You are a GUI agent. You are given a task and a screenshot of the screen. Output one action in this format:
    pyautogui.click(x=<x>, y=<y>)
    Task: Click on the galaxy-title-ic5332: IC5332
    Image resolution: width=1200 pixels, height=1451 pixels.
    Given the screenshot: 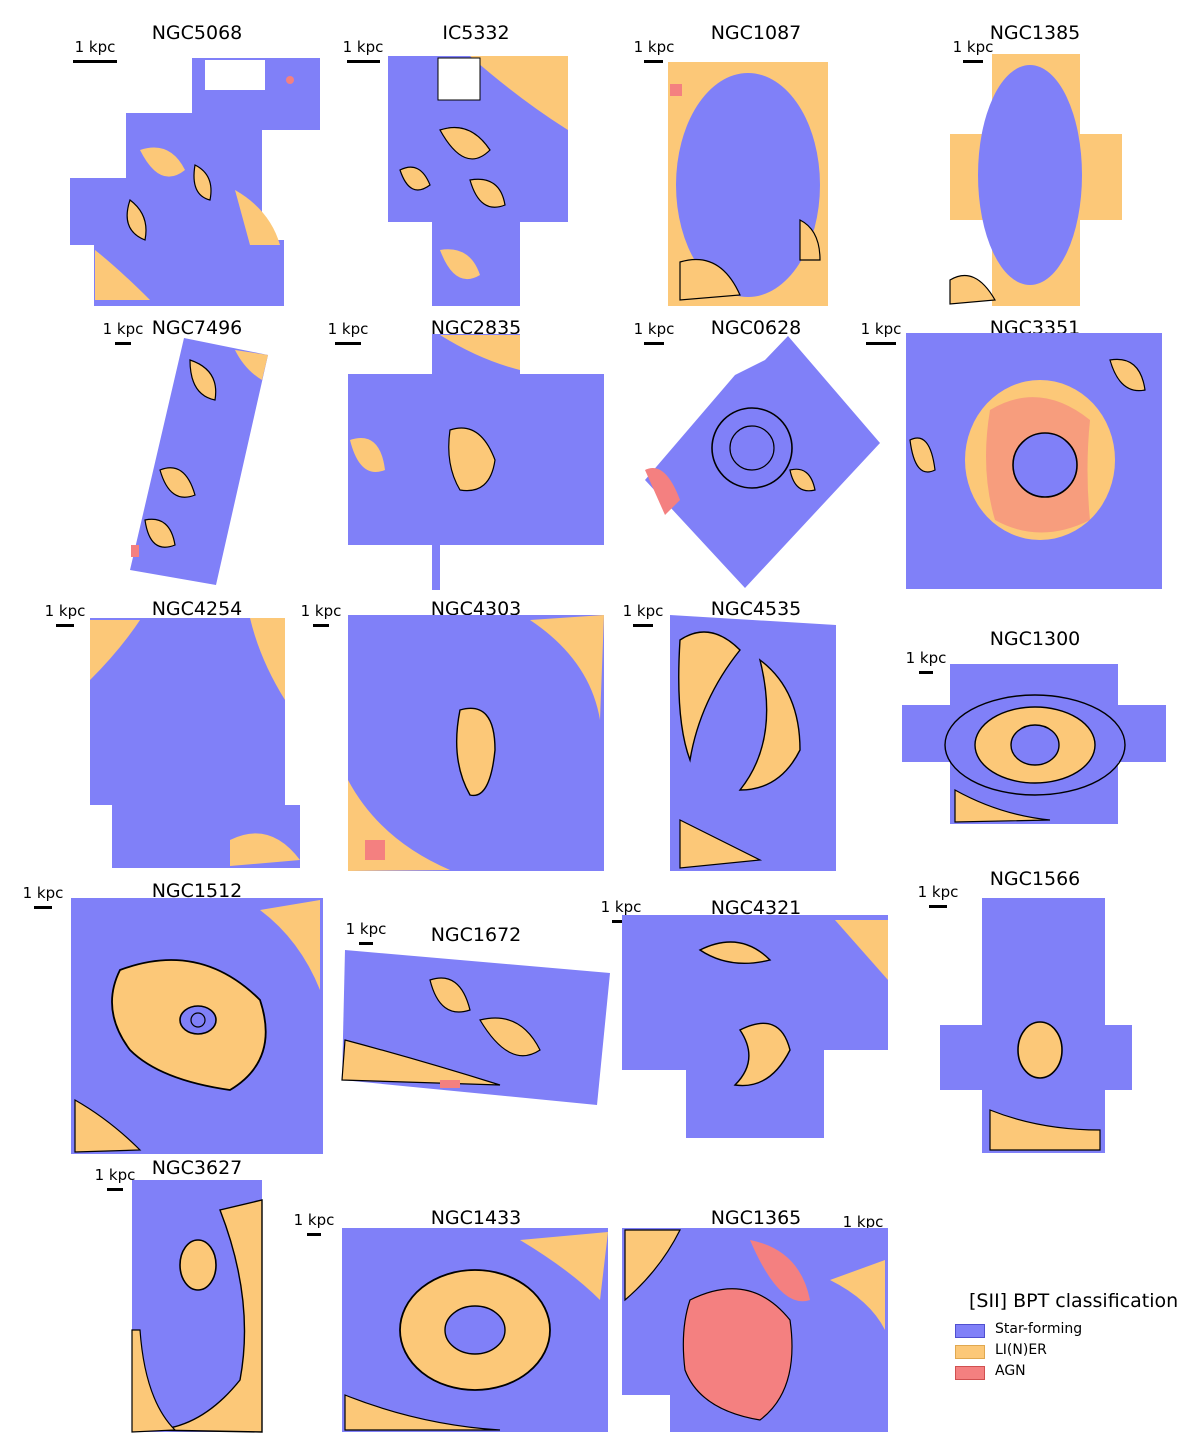 What is the action you would take?
    pyautogui.click(x=476, y=33)
    